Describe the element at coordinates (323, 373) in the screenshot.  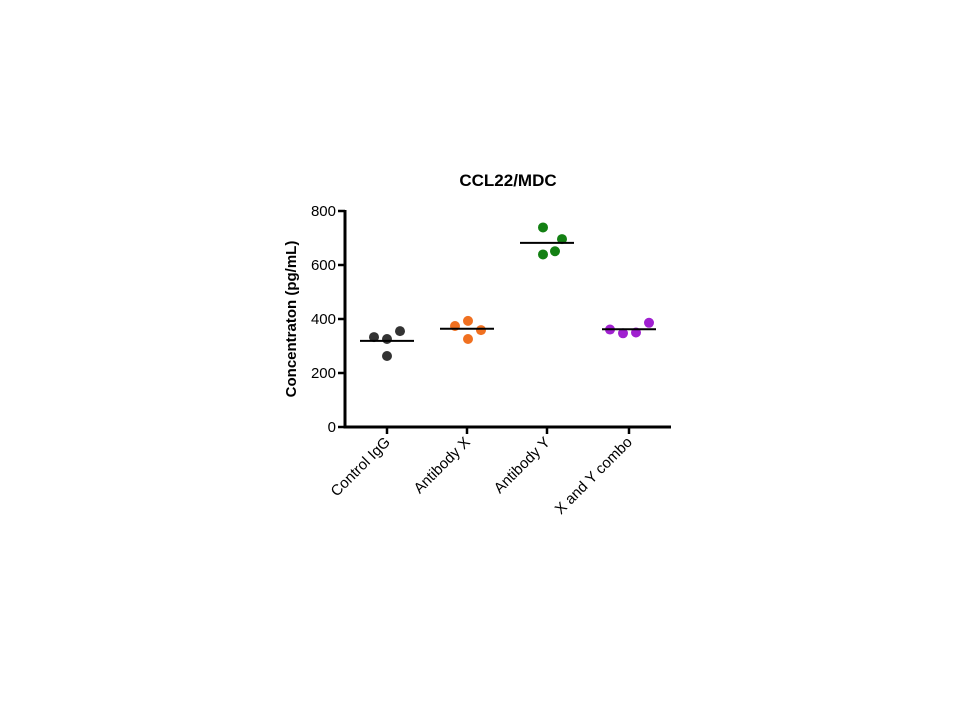
I see `y-tick-label: 200` at that location.